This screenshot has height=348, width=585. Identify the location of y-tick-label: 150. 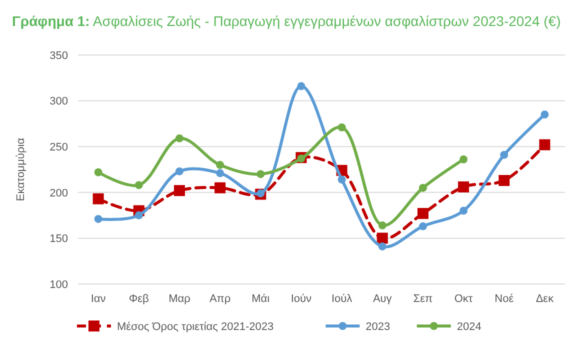
(59, 239).